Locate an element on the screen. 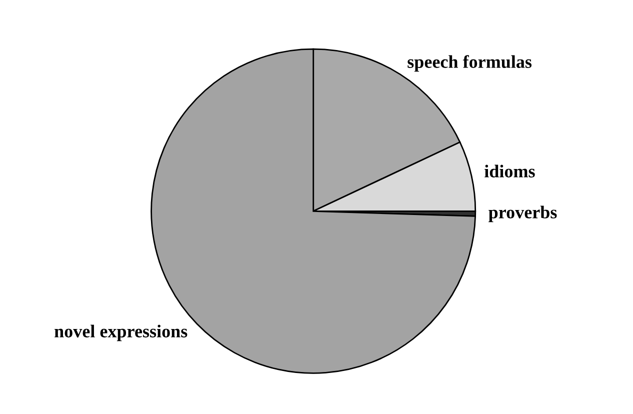  slice-label: speech formulas is located at coordinates (470, 63).